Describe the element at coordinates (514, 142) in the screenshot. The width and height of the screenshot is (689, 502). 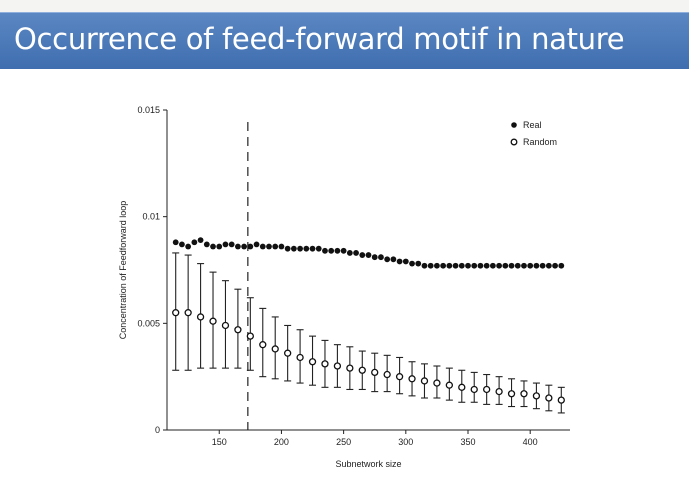
I see `legend-random-marker` at that location.